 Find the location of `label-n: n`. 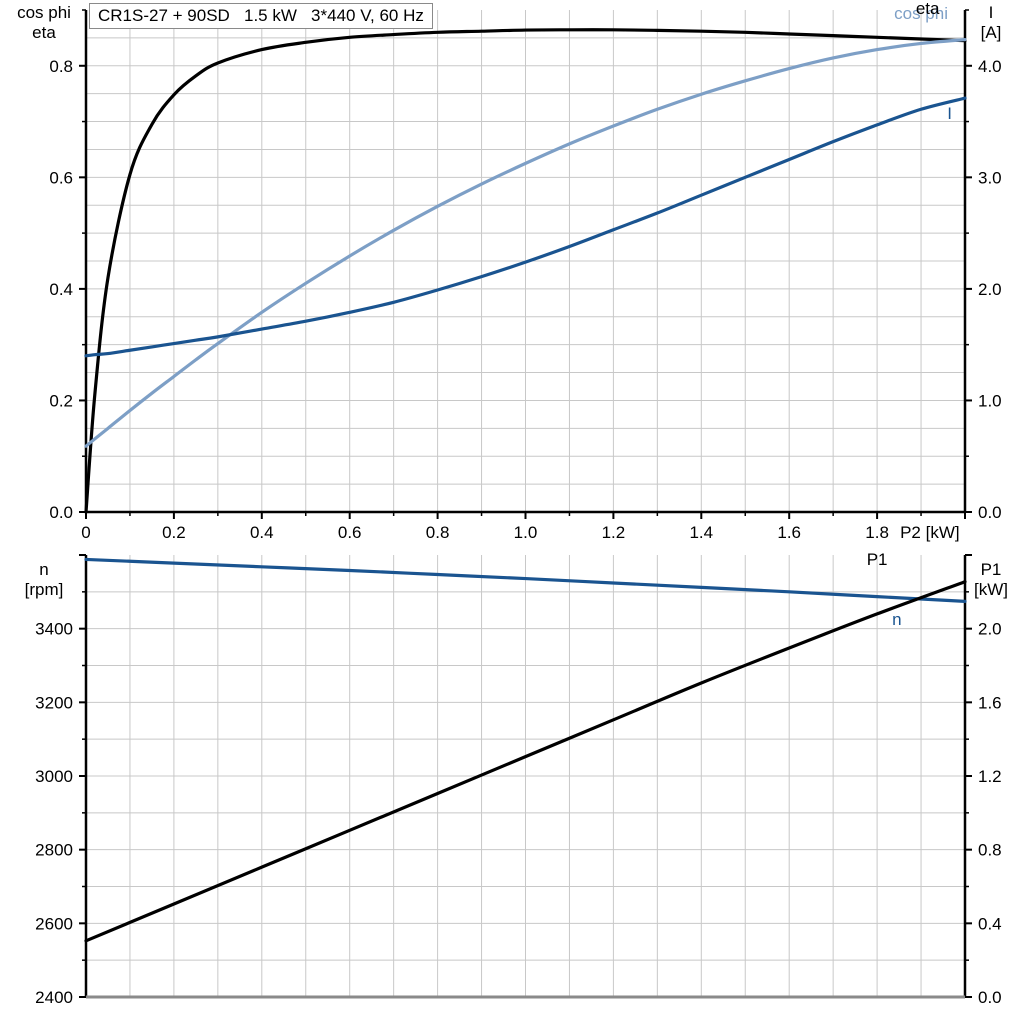

label-n: n is located at coordinates (896, 619).